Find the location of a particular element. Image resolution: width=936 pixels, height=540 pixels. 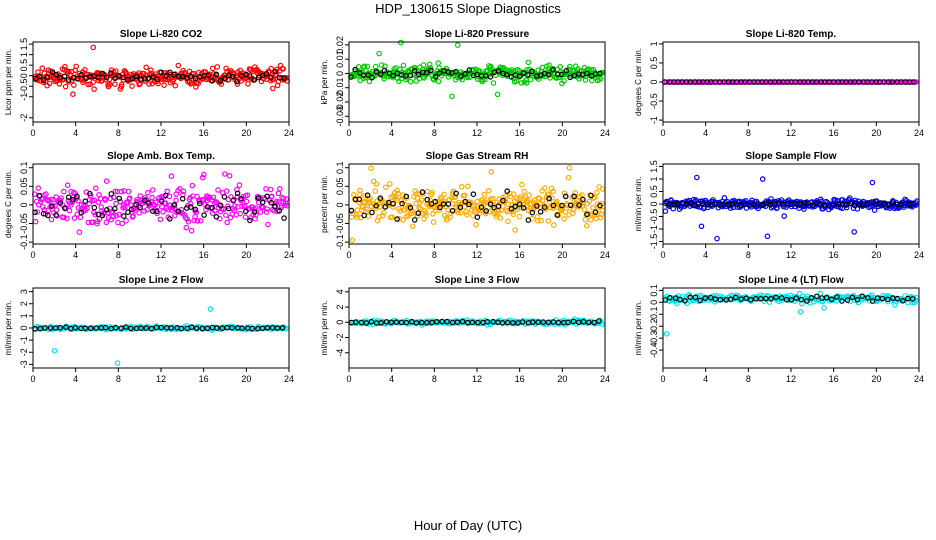

plot-title: Slope Li-820 CO2 is located at coordinates (161, 34).